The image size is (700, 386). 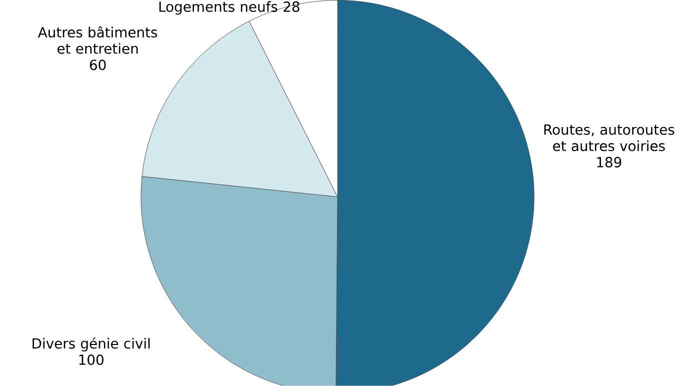 I want to click on slice-label: Routes, autoroutes et autres voiries, so click(x=609, y=138).